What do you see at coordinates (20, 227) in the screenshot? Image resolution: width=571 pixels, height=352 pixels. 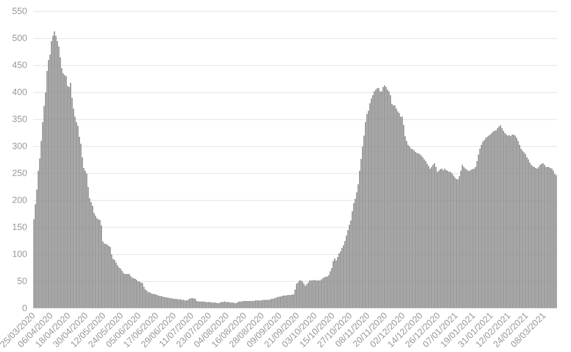 I see `y-tick-label: 150` at bounding box center [20, 227].